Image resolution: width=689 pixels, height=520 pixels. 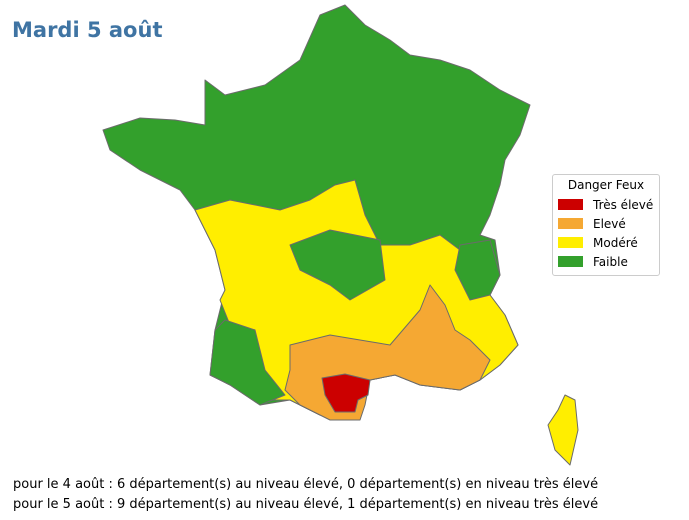 I want to click on title: Mardi 5 août, so click(x=87, y=30).